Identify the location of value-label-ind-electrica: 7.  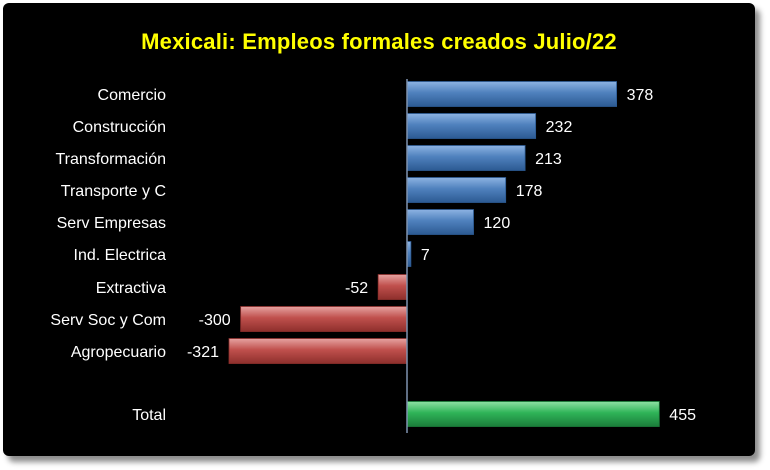
(425, 255).